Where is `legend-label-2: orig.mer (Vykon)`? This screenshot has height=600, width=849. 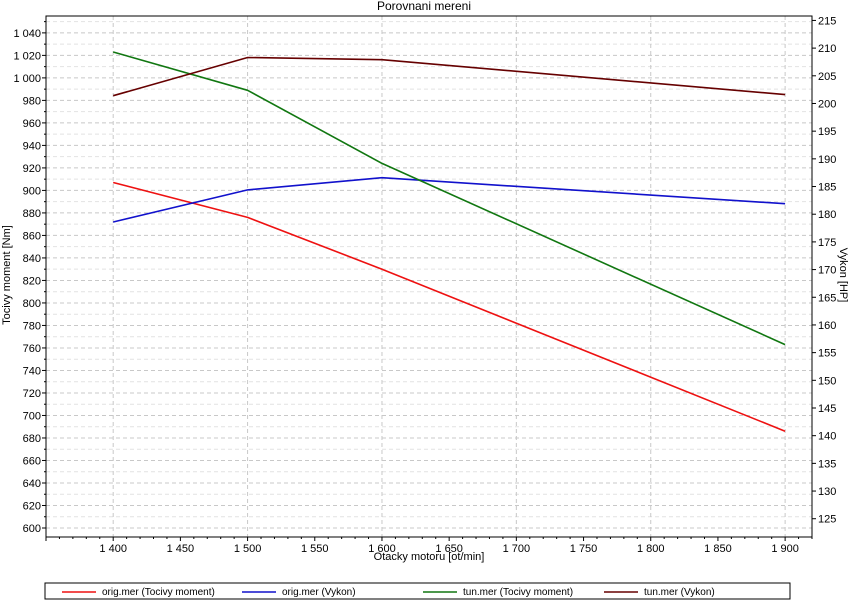
legend-label-2: orig.mer (Vykon) is located at coordinates (319, 592).